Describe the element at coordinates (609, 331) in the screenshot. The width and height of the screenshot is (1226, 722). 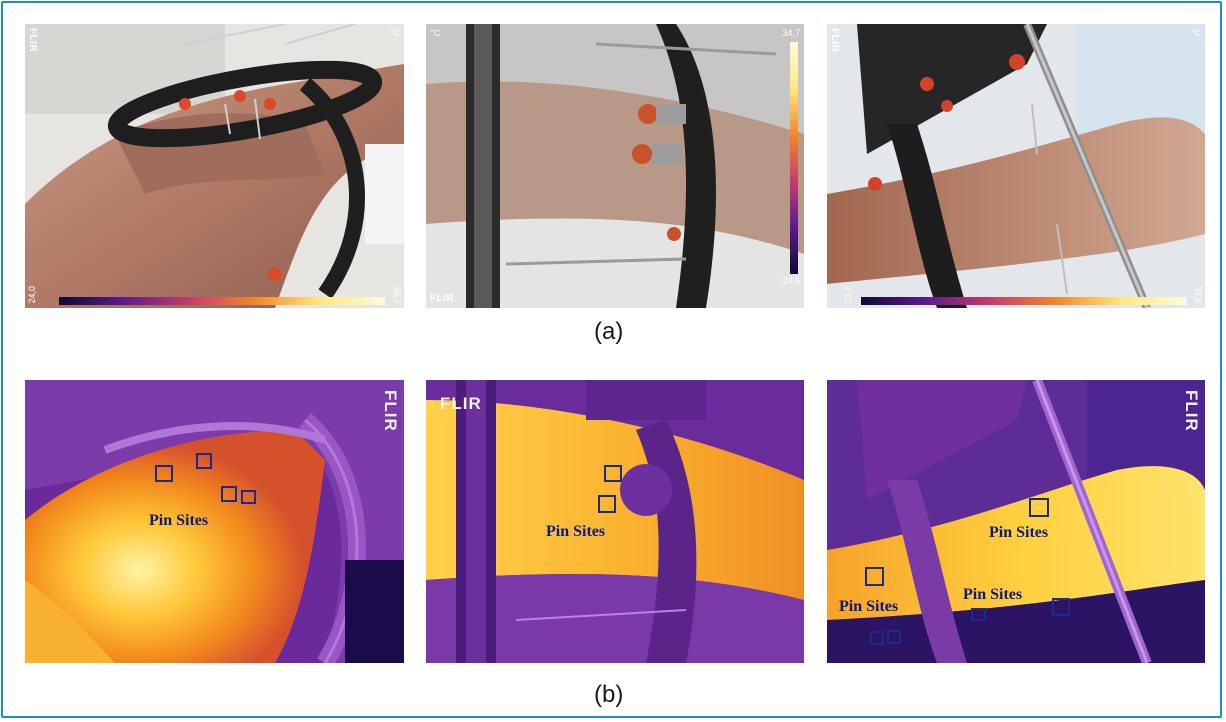
I see `caption-a: (a)` at that location.